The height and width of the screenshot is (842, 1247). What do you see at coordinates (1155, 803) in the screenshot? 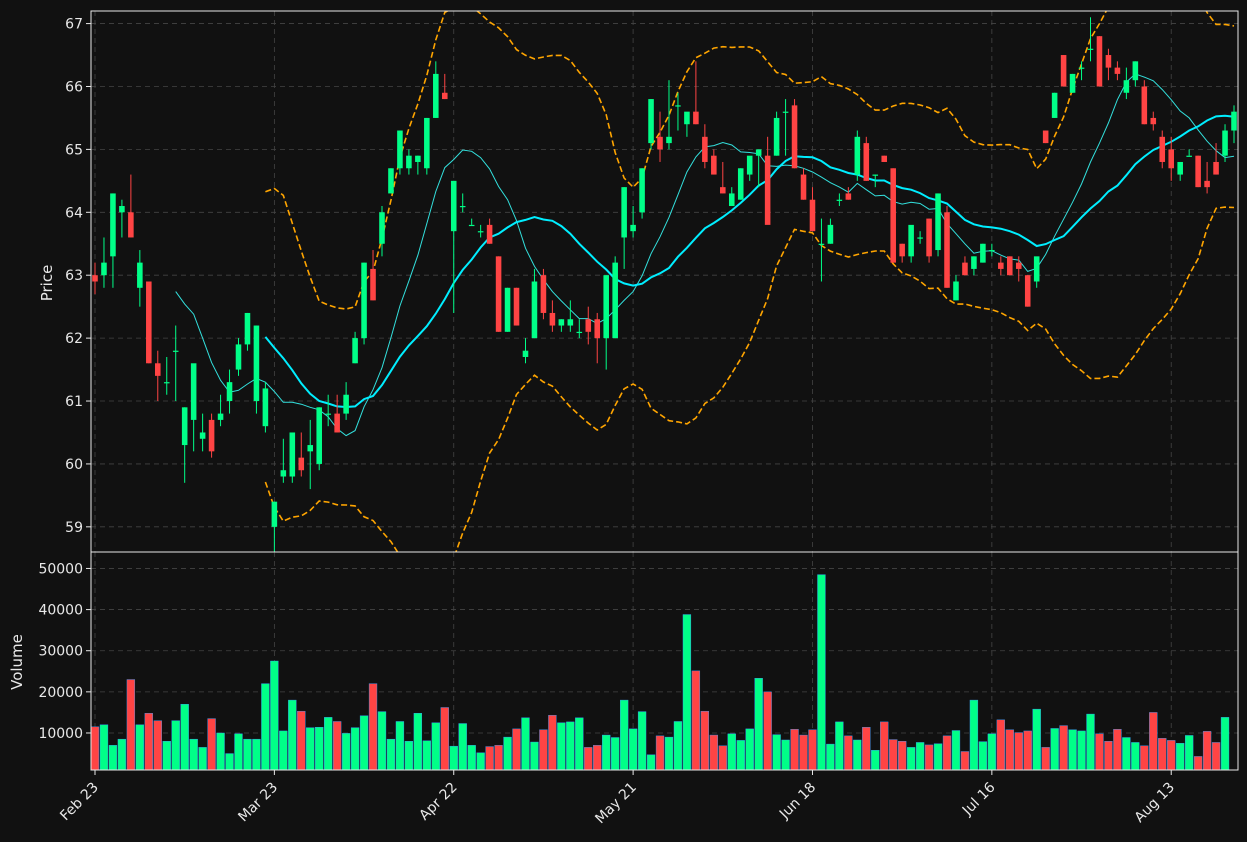
I see `x-tick-label: Aug 13` at bounding box center [1155, 803].